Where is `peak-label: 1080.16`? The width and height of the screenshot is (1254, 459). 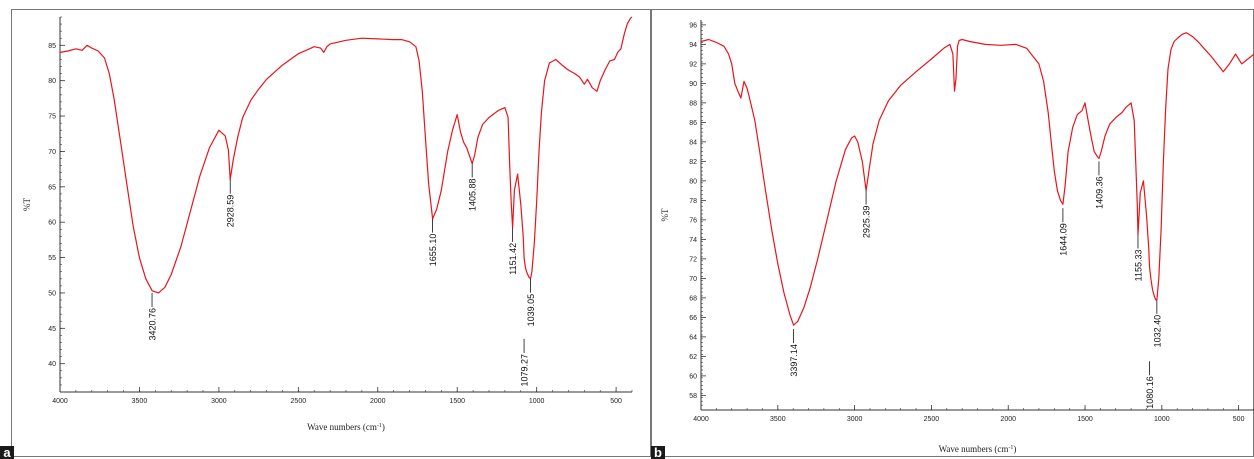
peak-label: 1080.16 is located at coordinates (1150, 392).